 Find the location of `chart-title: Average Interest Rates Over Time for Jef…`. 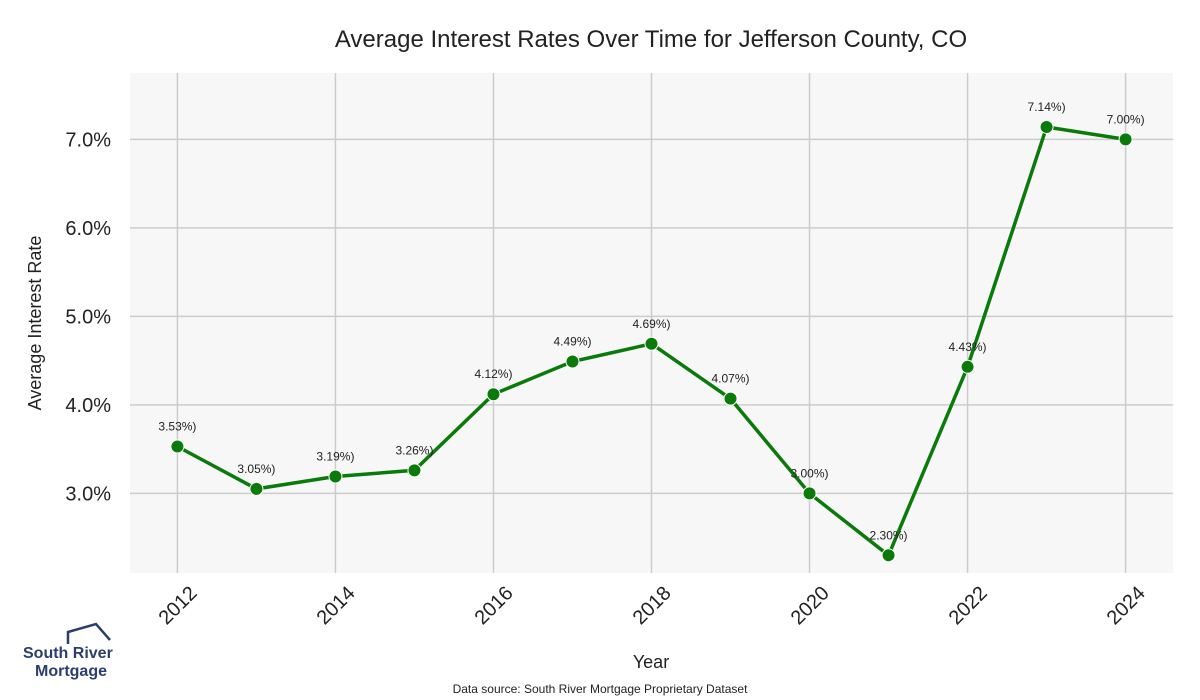

chart-title: Average Interest Rates Over Time for Jef… is located at coordinates (651, 39).